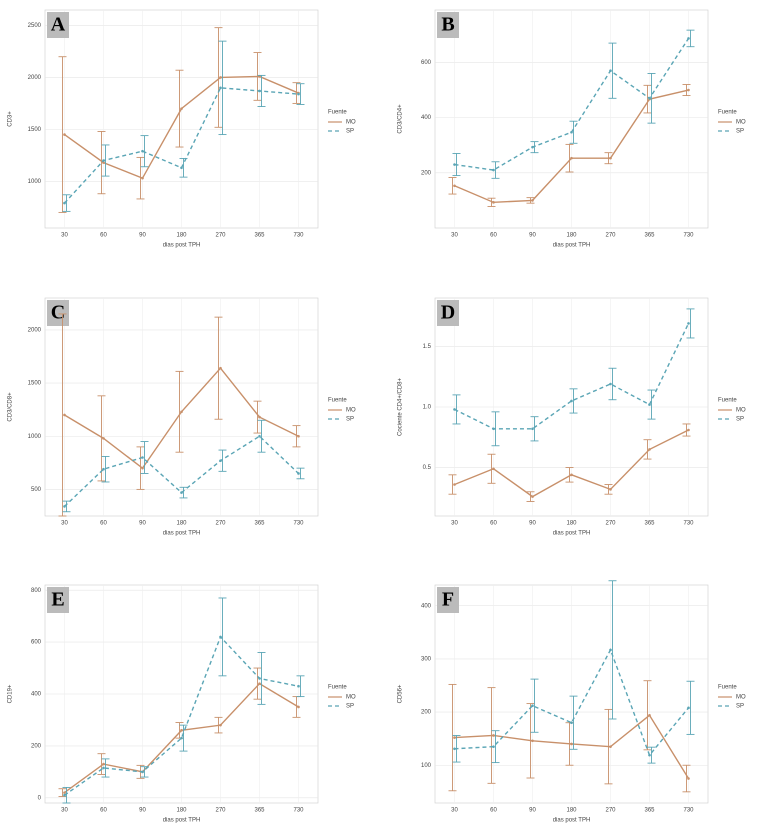 The width and height of the screenshot is (780, 829). I want to click on y-tick-label: 0, so click(40, 798).